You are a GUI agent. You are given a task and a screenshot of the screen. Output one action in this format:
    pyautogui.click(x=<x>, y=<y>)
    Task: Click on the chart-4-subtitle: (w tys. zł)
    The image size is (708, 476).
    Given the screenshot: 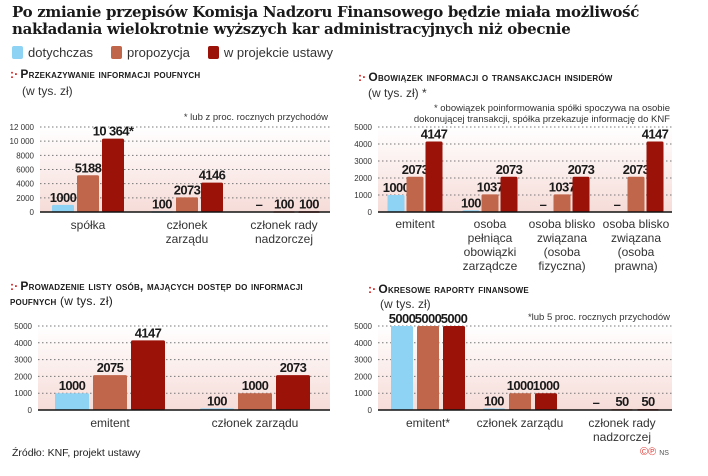 What is the action you would take?
    pyautogui.click(x=405, y=304)
    